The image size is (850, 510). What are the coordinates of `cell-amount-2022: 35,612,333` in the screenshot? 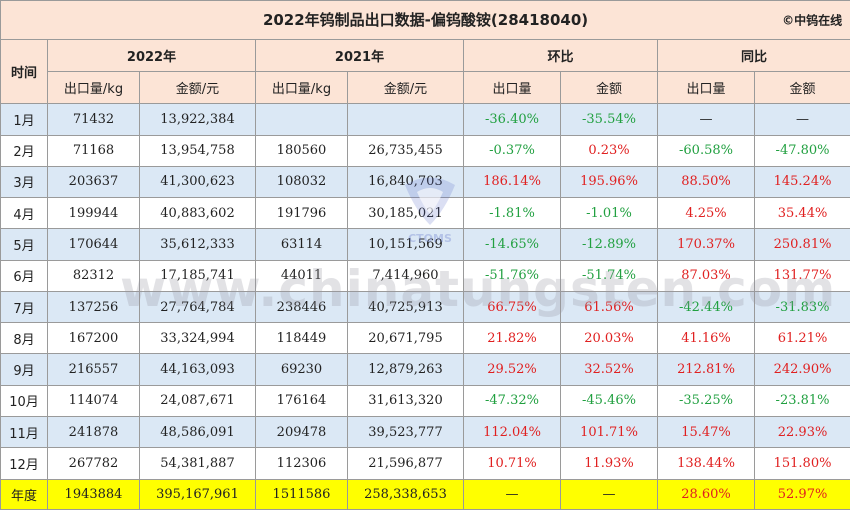 It's located at (197, 244).